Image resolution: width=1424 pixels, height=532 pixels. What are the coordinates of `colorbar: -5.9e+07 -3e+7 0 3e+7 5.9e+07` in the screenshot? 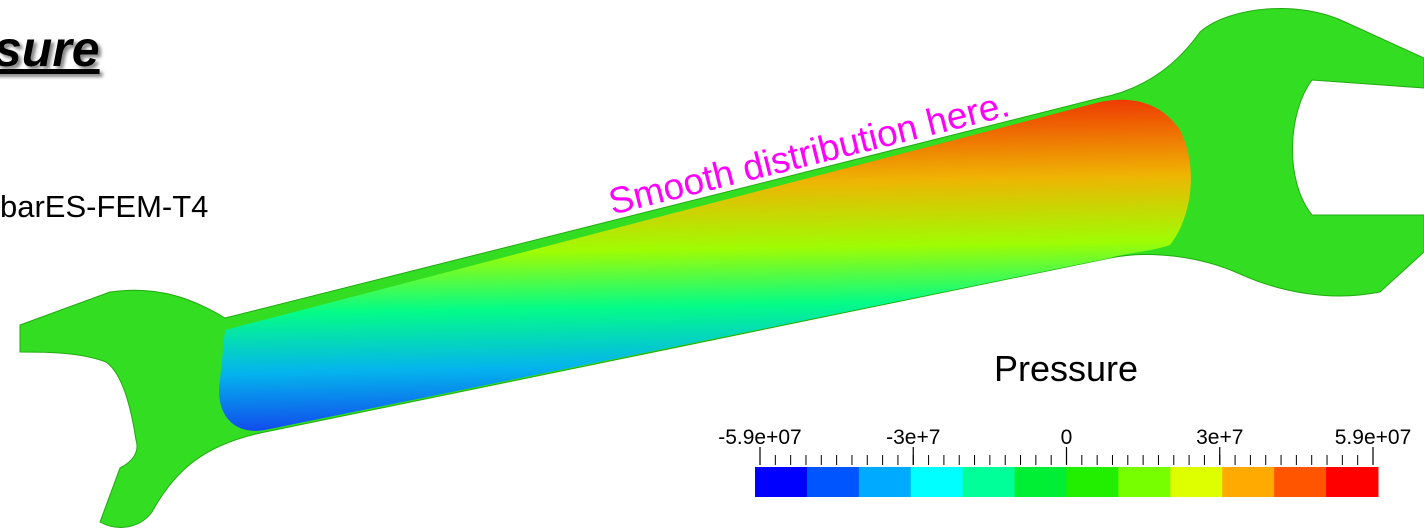 It's located at (1064, 461).